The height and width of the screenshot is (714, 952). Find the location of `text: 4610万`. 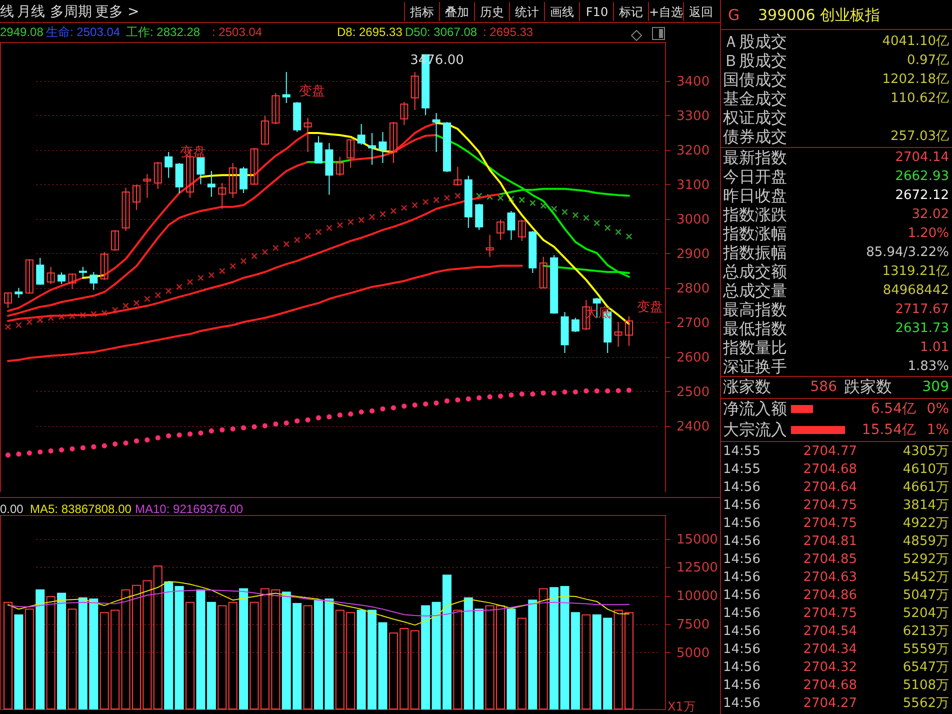

text: 4610万 is located at coordinates (925, 470).